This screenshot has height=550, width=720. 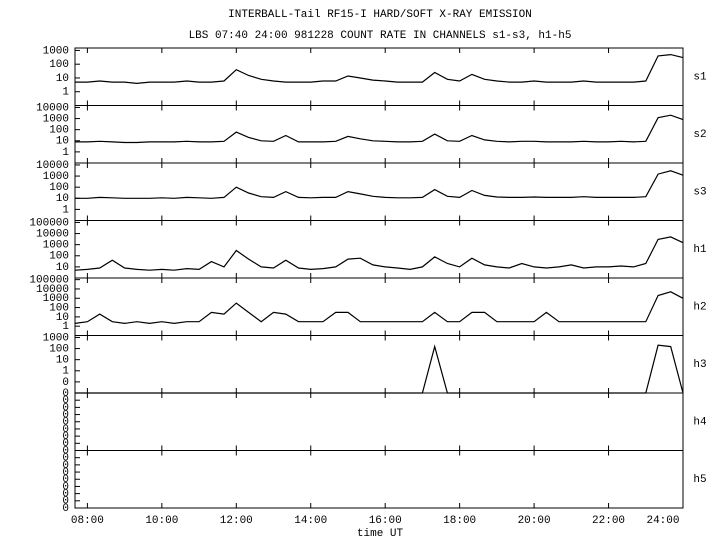 What do you see at coordinates (385, 521) in the screenshot?
I see `x-tick-label: 16:00` at bounding box center [385, 521].